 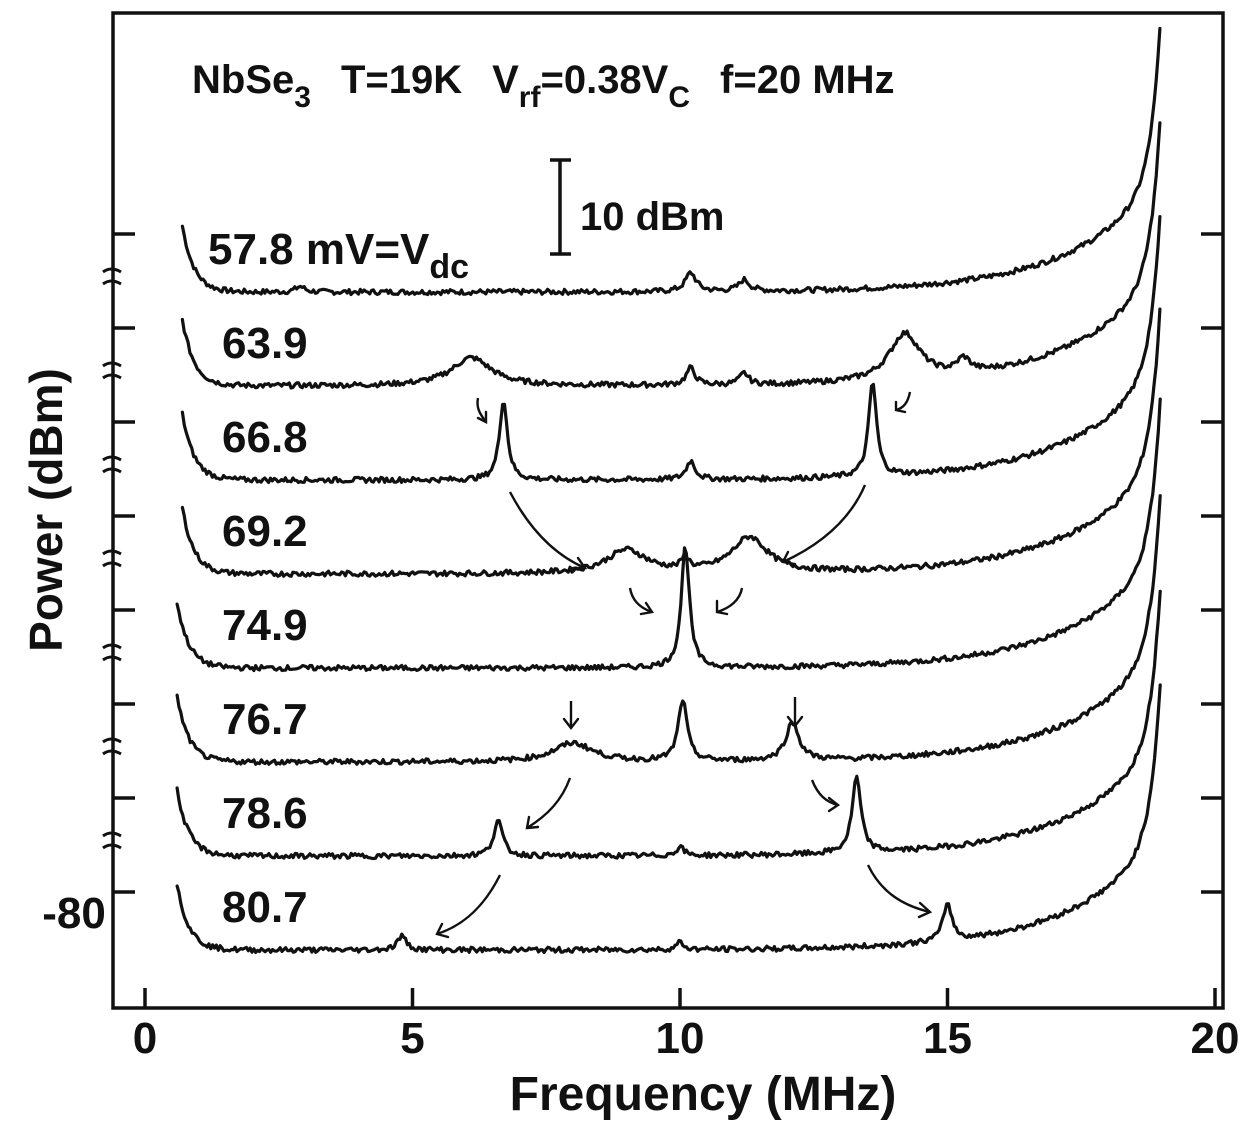 I want to click on trace-label-57-8: 57.8 mV=Vdc, so click(x=338, y=255).